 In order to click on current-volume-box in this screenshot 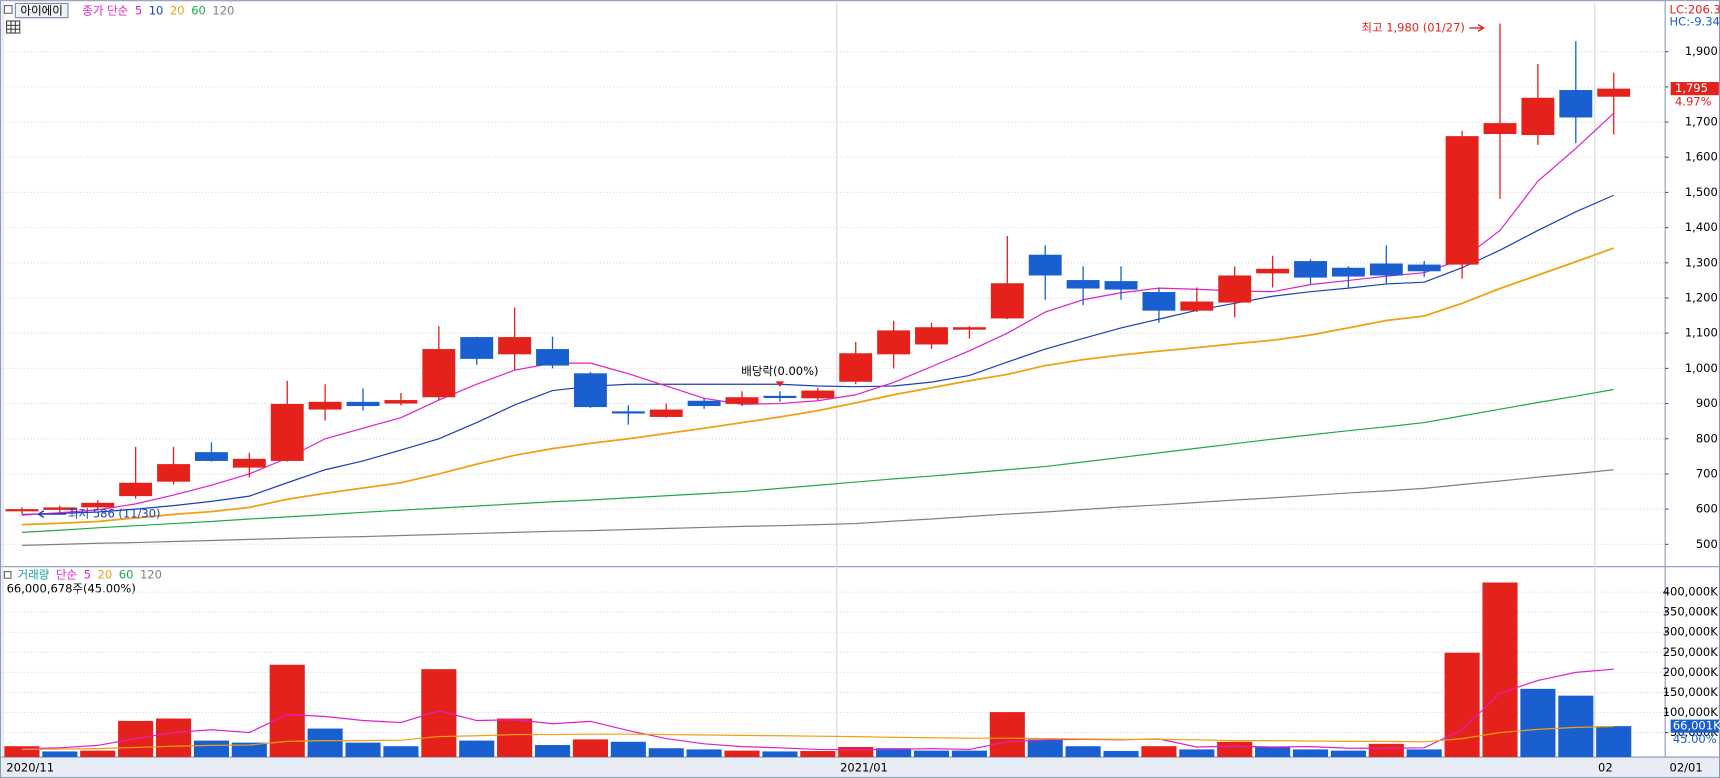, I will do `click(1694, 726)`.